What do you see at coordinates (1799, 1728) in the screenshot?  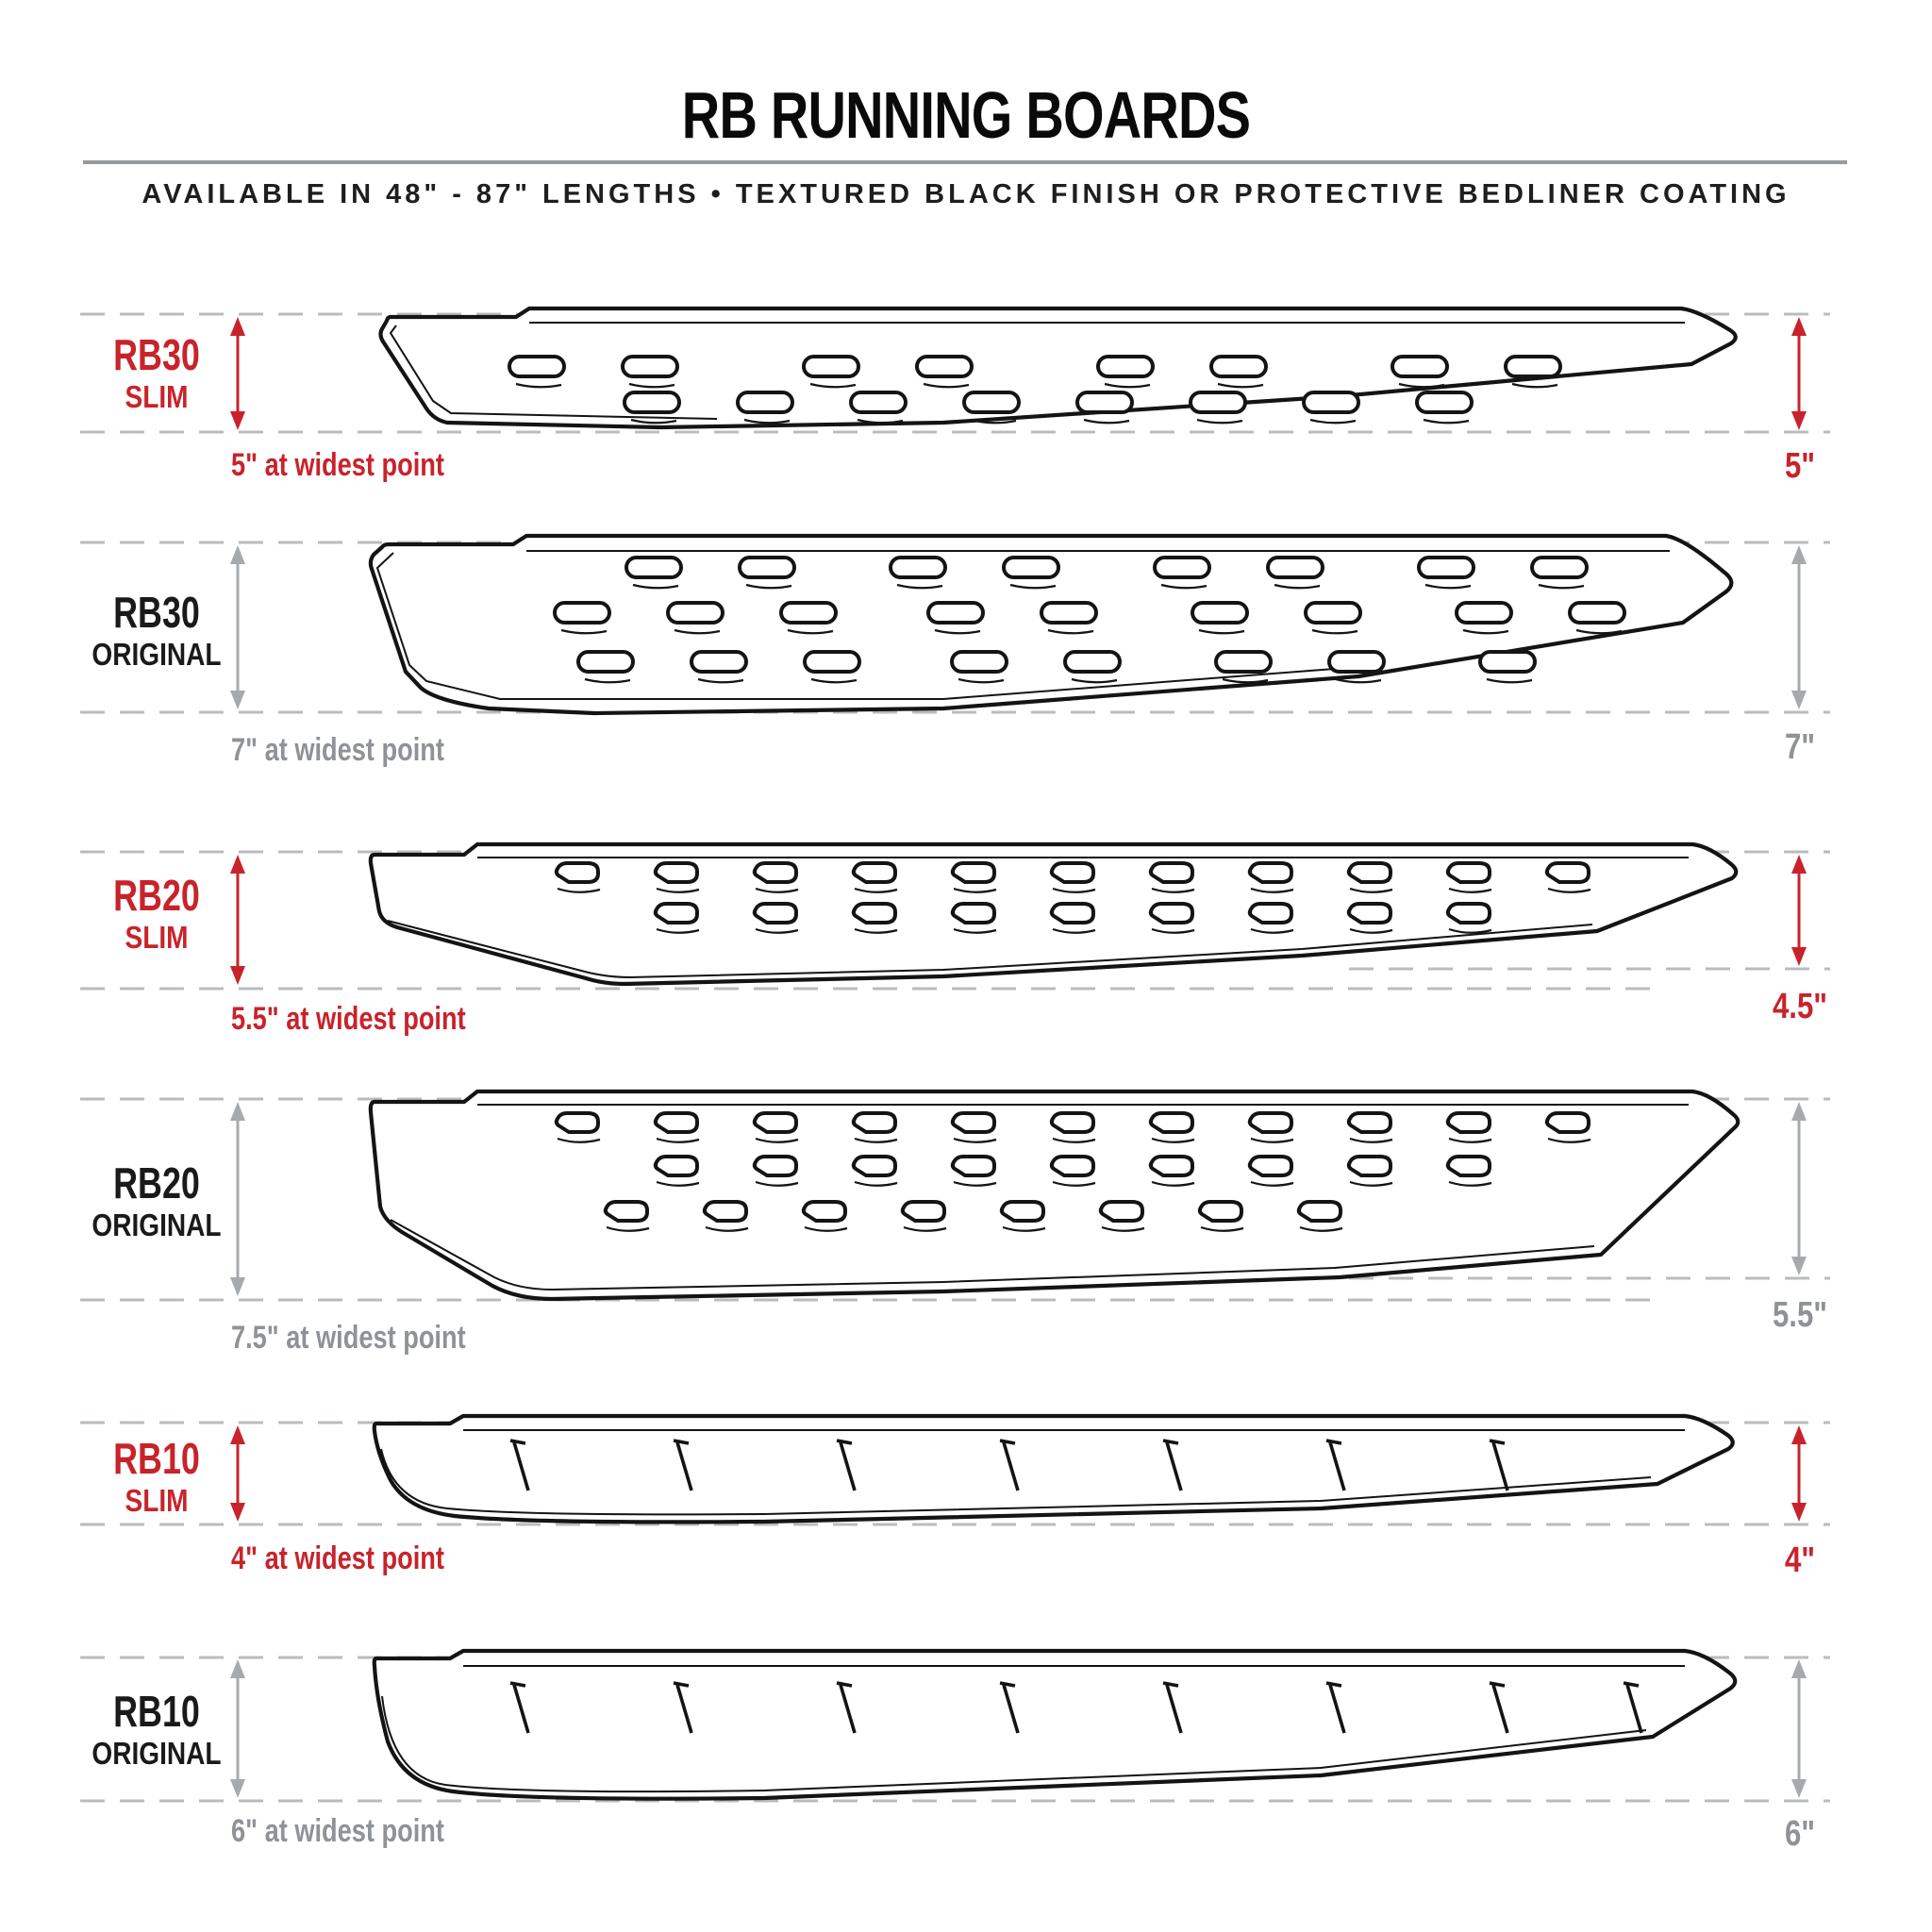 I see `arrow-right-rb10-original` at bounding box center [1799, 1728].